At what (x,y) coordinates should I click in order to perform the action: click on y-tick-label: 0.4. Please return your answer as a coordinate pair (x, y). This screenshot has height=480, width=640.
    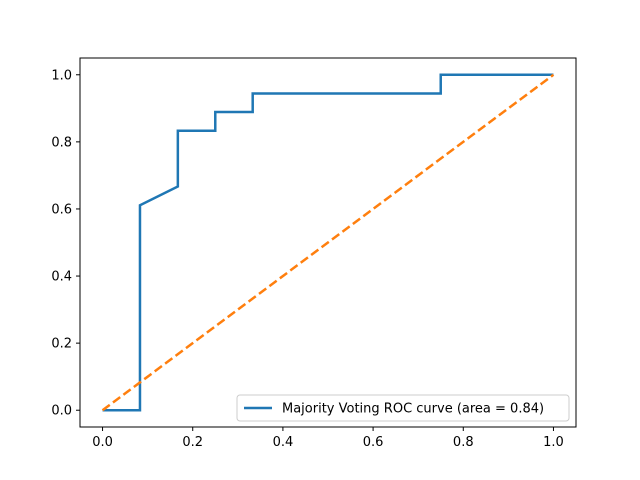
    Looking at the image, I should click on (61, 277).